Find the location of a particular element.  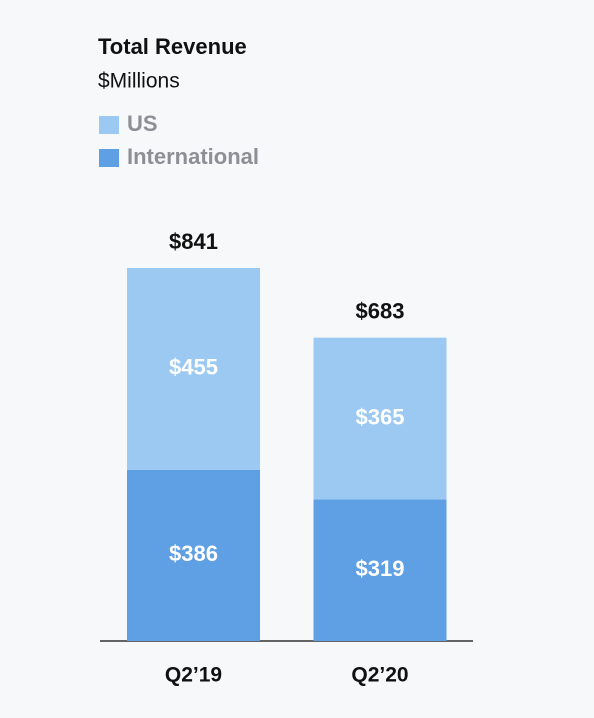

value-label: $319 is located at coordinates (380, 568).